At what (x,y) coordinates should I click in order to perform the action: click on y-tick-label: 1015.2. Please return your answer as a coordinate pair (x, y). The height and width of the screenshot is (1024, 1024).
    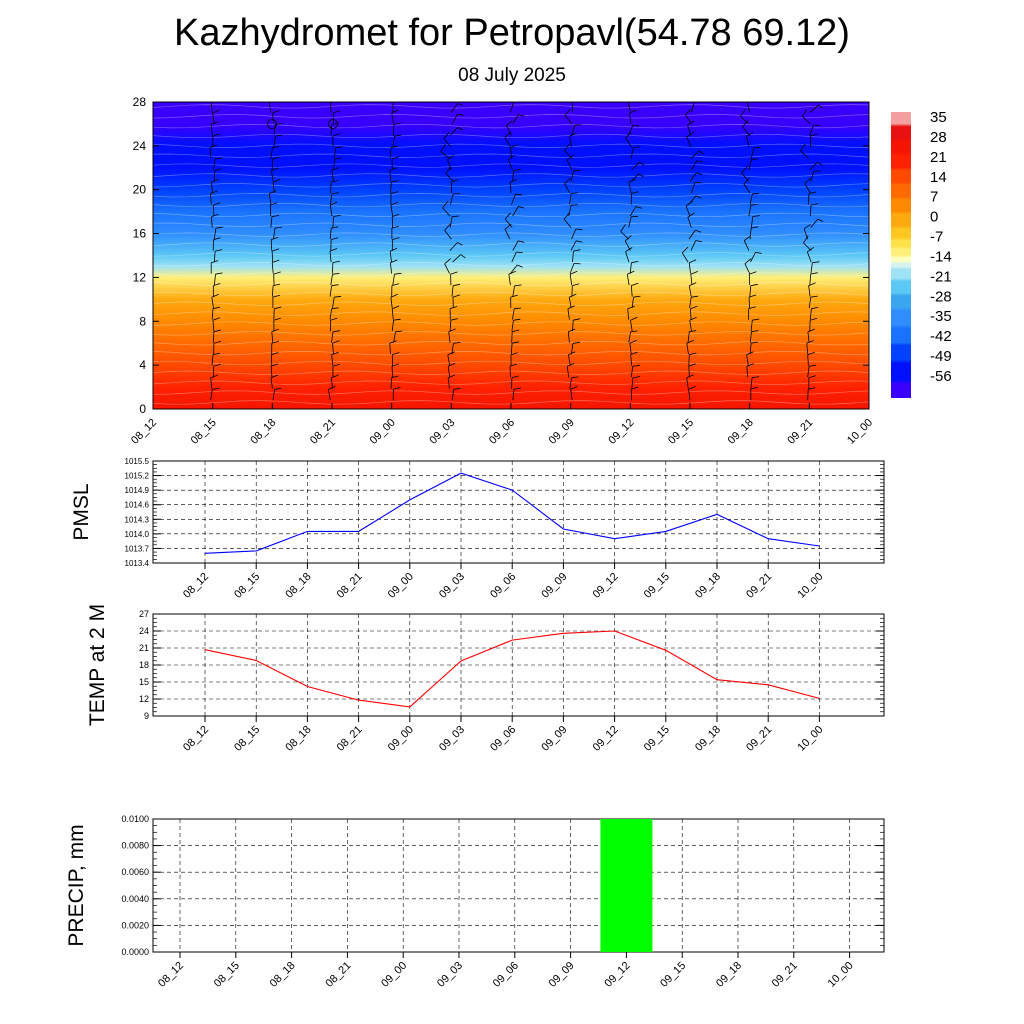
    Looking at the image, I should click on (137, 476).